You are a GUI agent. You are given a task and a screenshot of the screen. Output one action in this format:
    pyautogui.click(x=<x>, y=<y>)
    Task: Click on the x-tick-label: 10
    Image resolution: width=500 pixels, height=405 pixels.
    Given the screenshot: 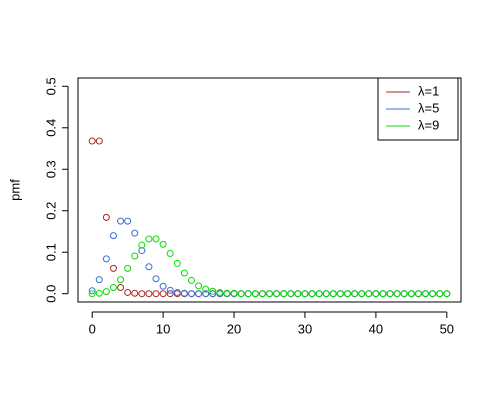 What is the action you would take?
    pyautogui.click(x=163, y=328)
    